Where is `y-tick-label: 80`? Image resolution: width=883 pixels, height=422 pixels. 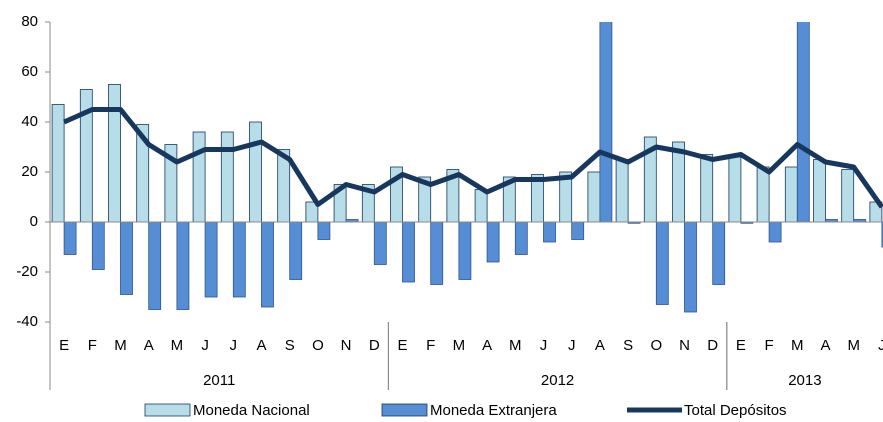
y-tick-label: 80 is located at coordinates (29, 21).